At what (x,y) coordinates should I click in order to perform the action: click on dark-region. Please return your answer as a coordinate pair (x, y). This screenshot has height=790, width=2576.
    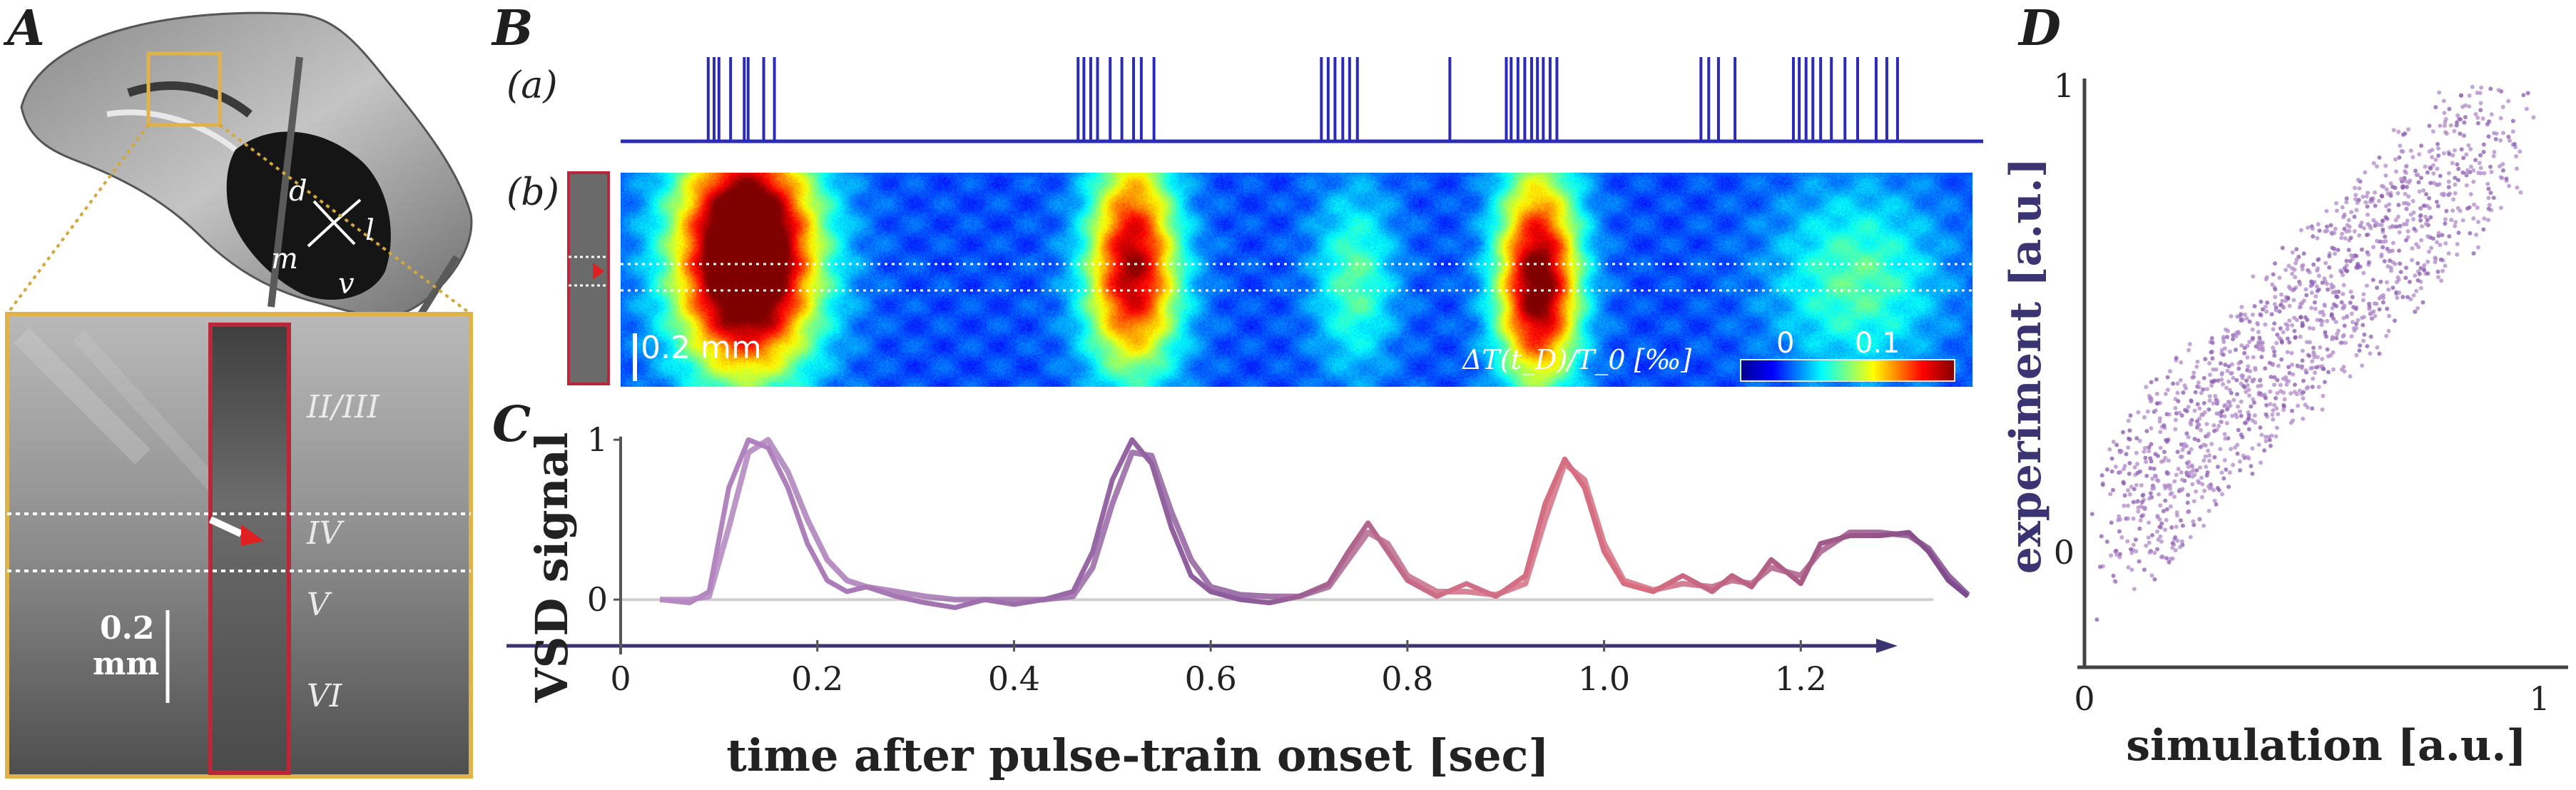
    Looking at the image, I should click on (308, 215).